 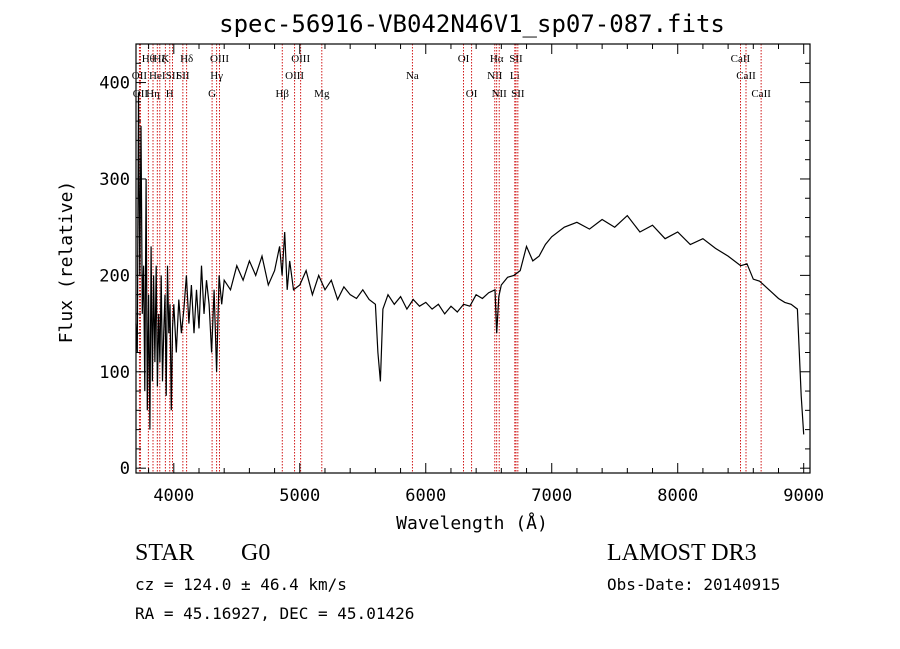 What do you see at coordinates (141, 94) in the screenshot?
I see `line-marker-label-1: OII` at bounding box center [141, 94].